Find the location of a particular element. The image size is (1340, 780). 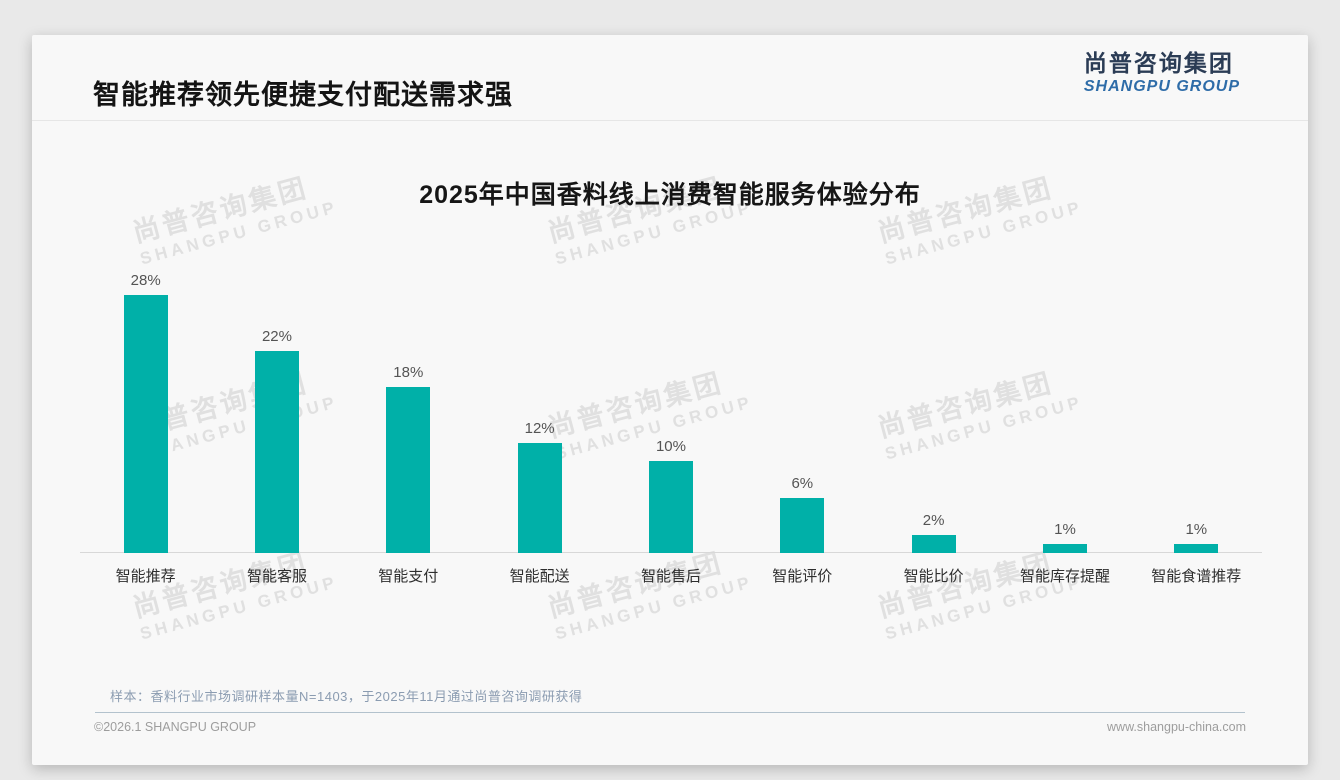

bar-group: 10% 智能售后 is located at coordinates (670, 419).